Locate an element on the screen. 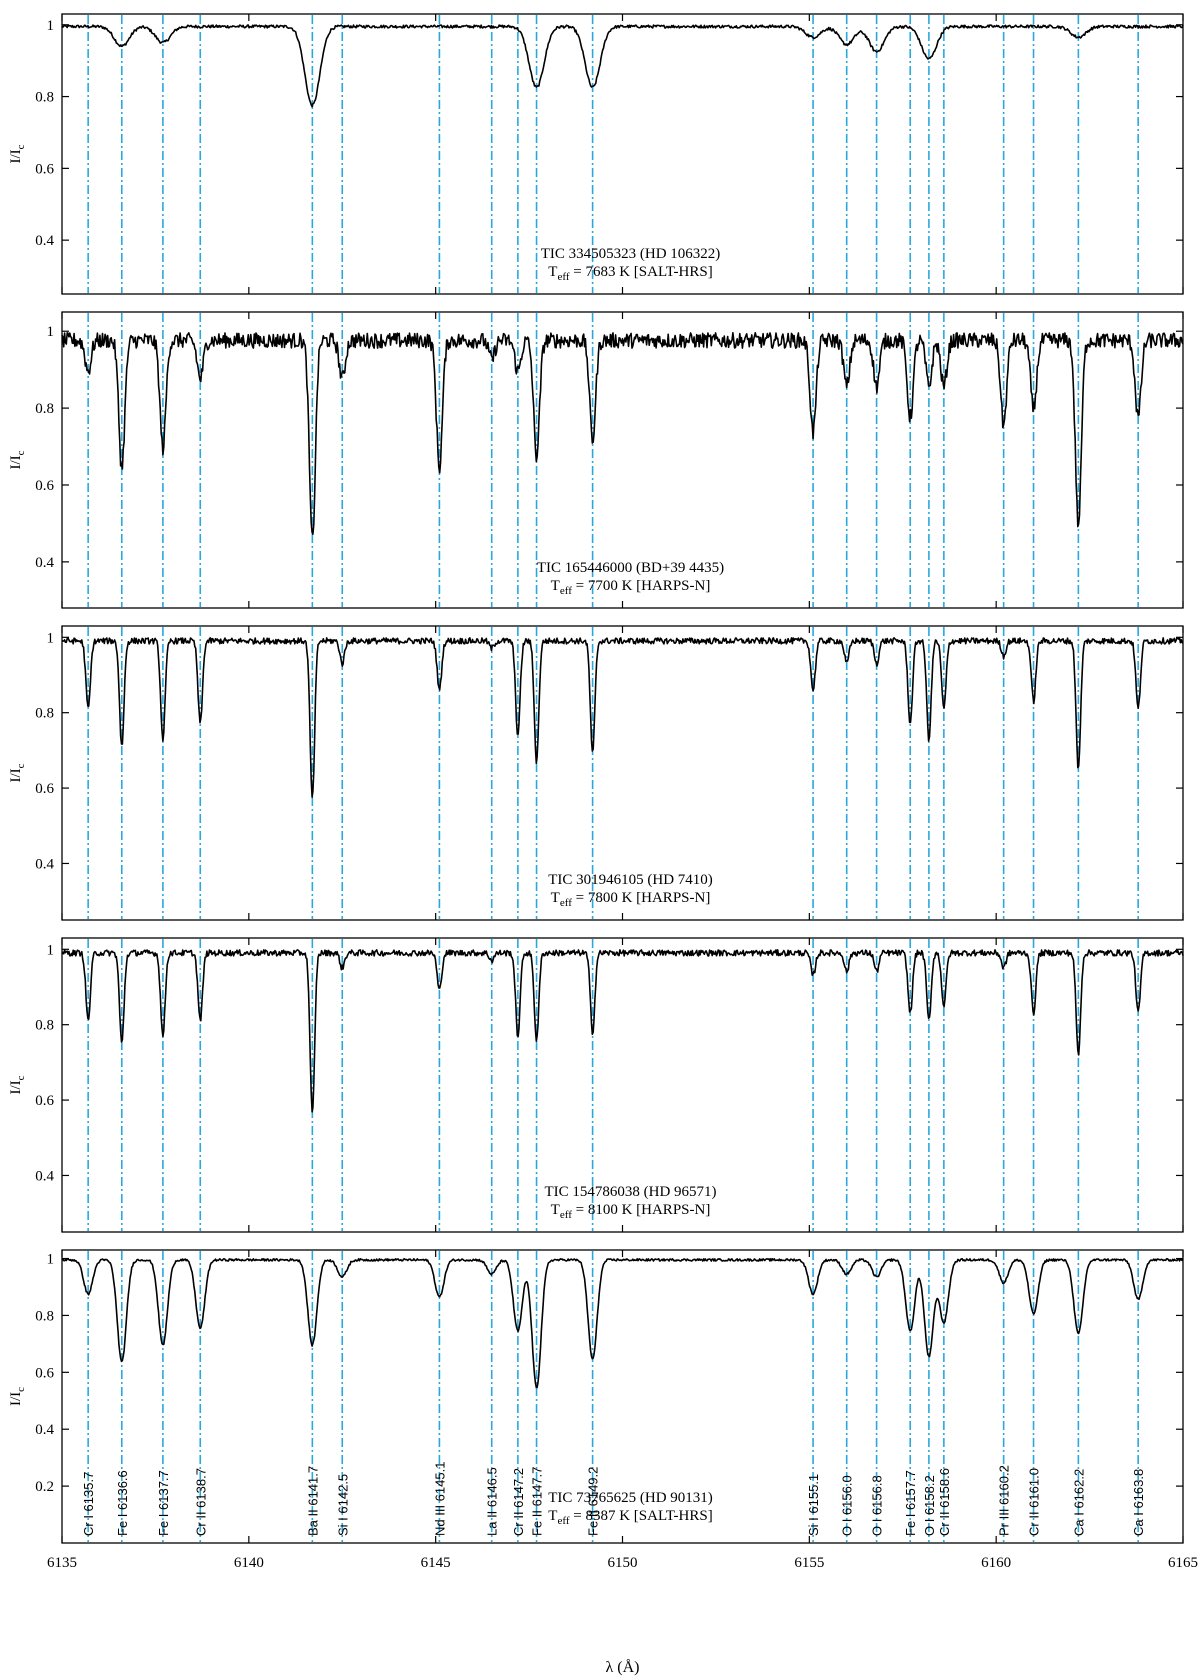  line-label: Fe I 6136.6 is located at coordinates (122, 1503).